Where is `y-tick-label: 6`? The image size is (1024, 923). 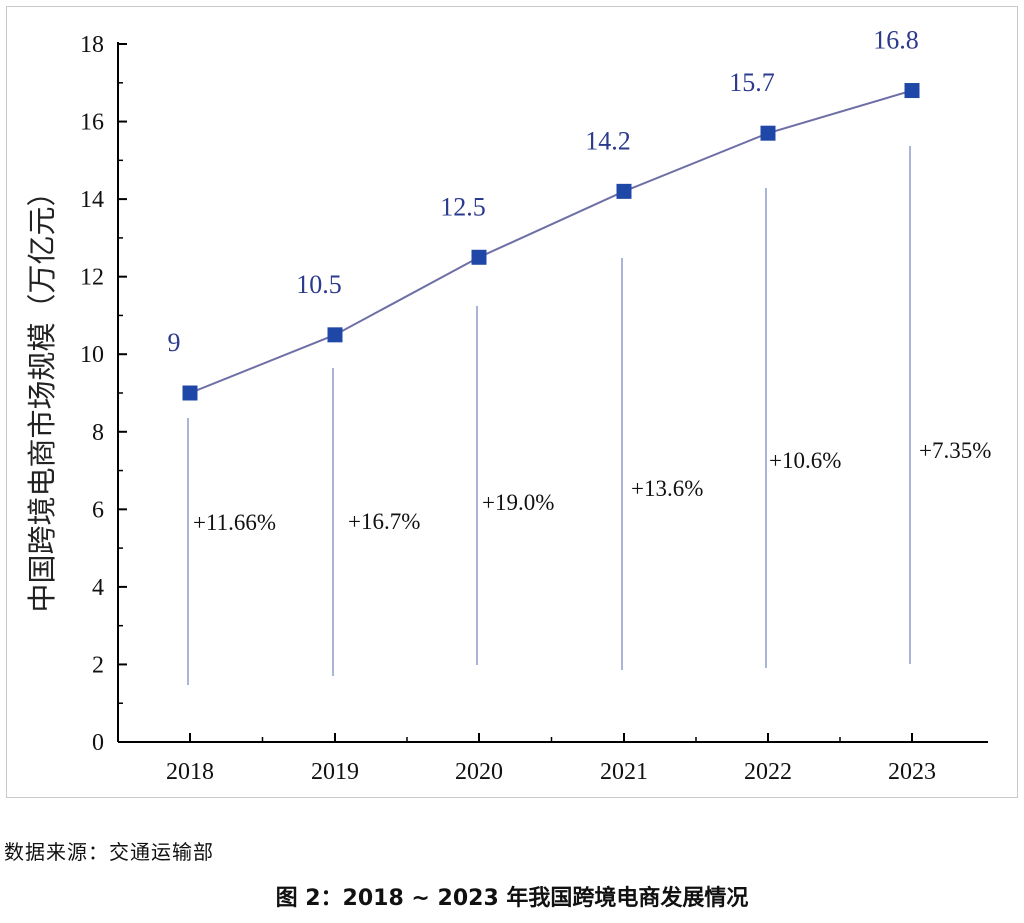 y-tick-label: 6 is located at coordinates (98, 510).